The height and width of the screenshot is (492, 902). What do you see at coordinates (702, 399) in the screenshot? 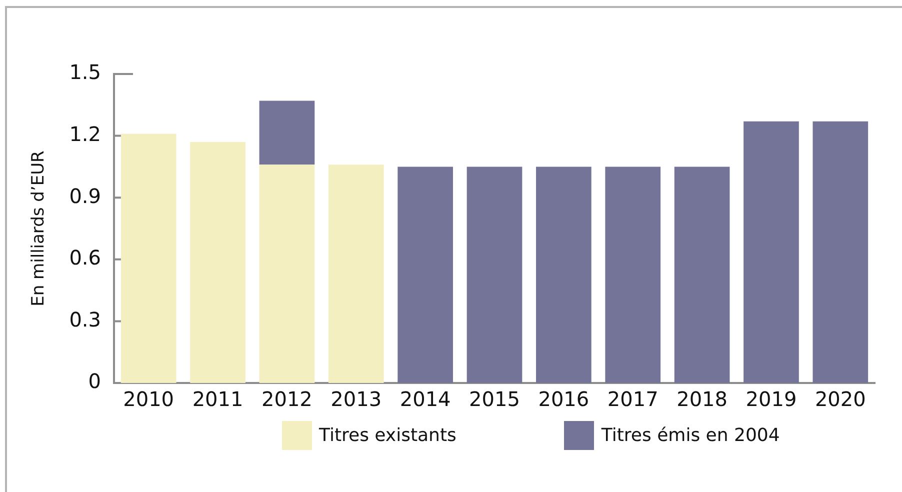
I see `x-tick-label: 2018` at bounding box center [702, 399].